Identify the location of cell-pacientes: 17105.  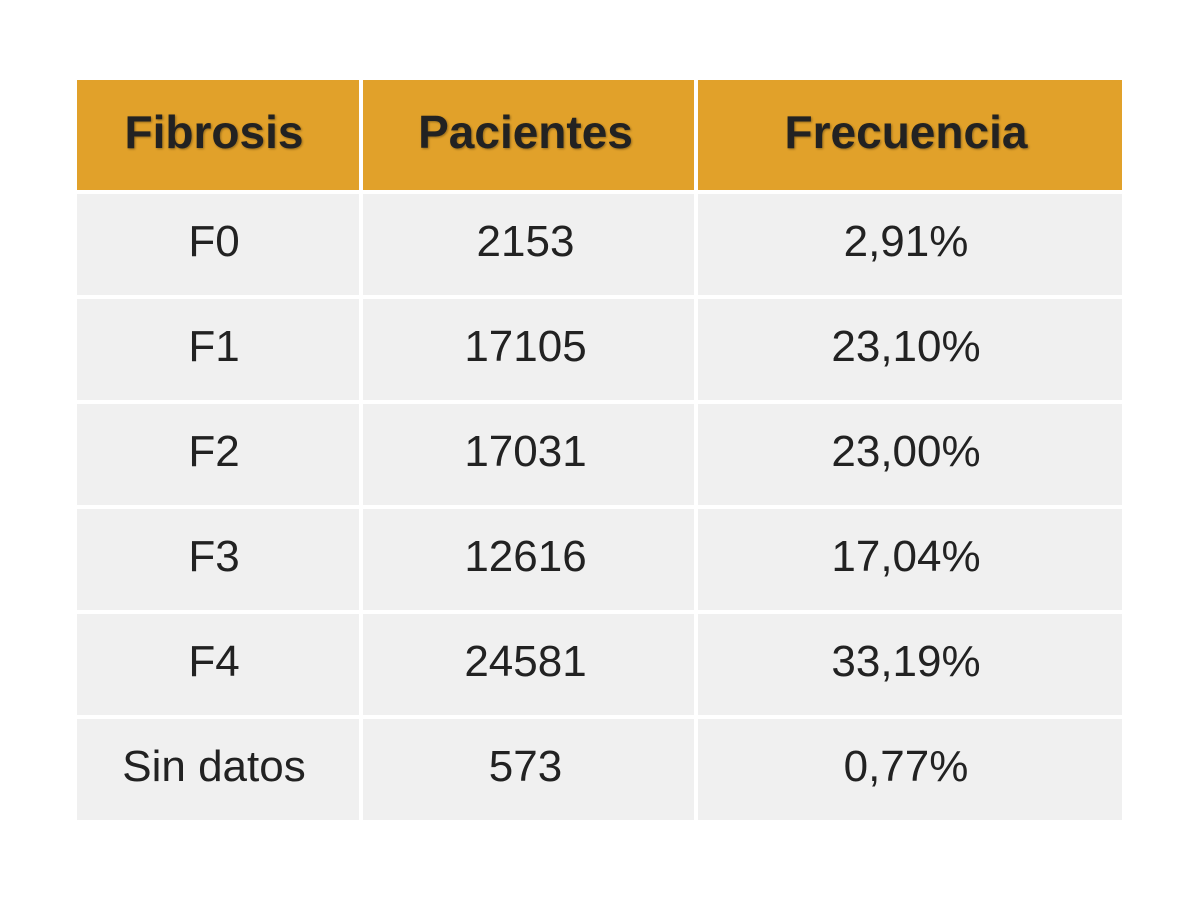
(528, 349).